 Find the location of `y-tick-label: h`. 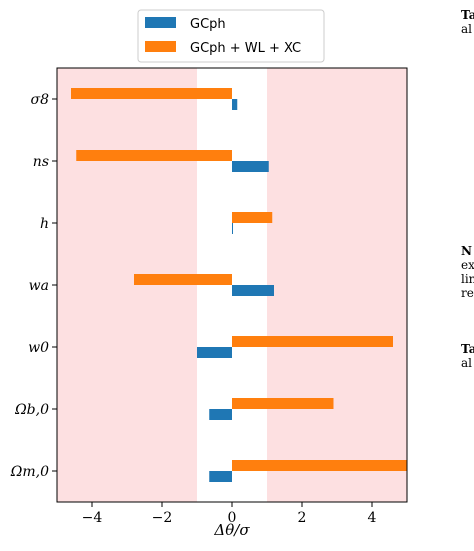

y-tick-label: h is located at coordinates (44, 224).